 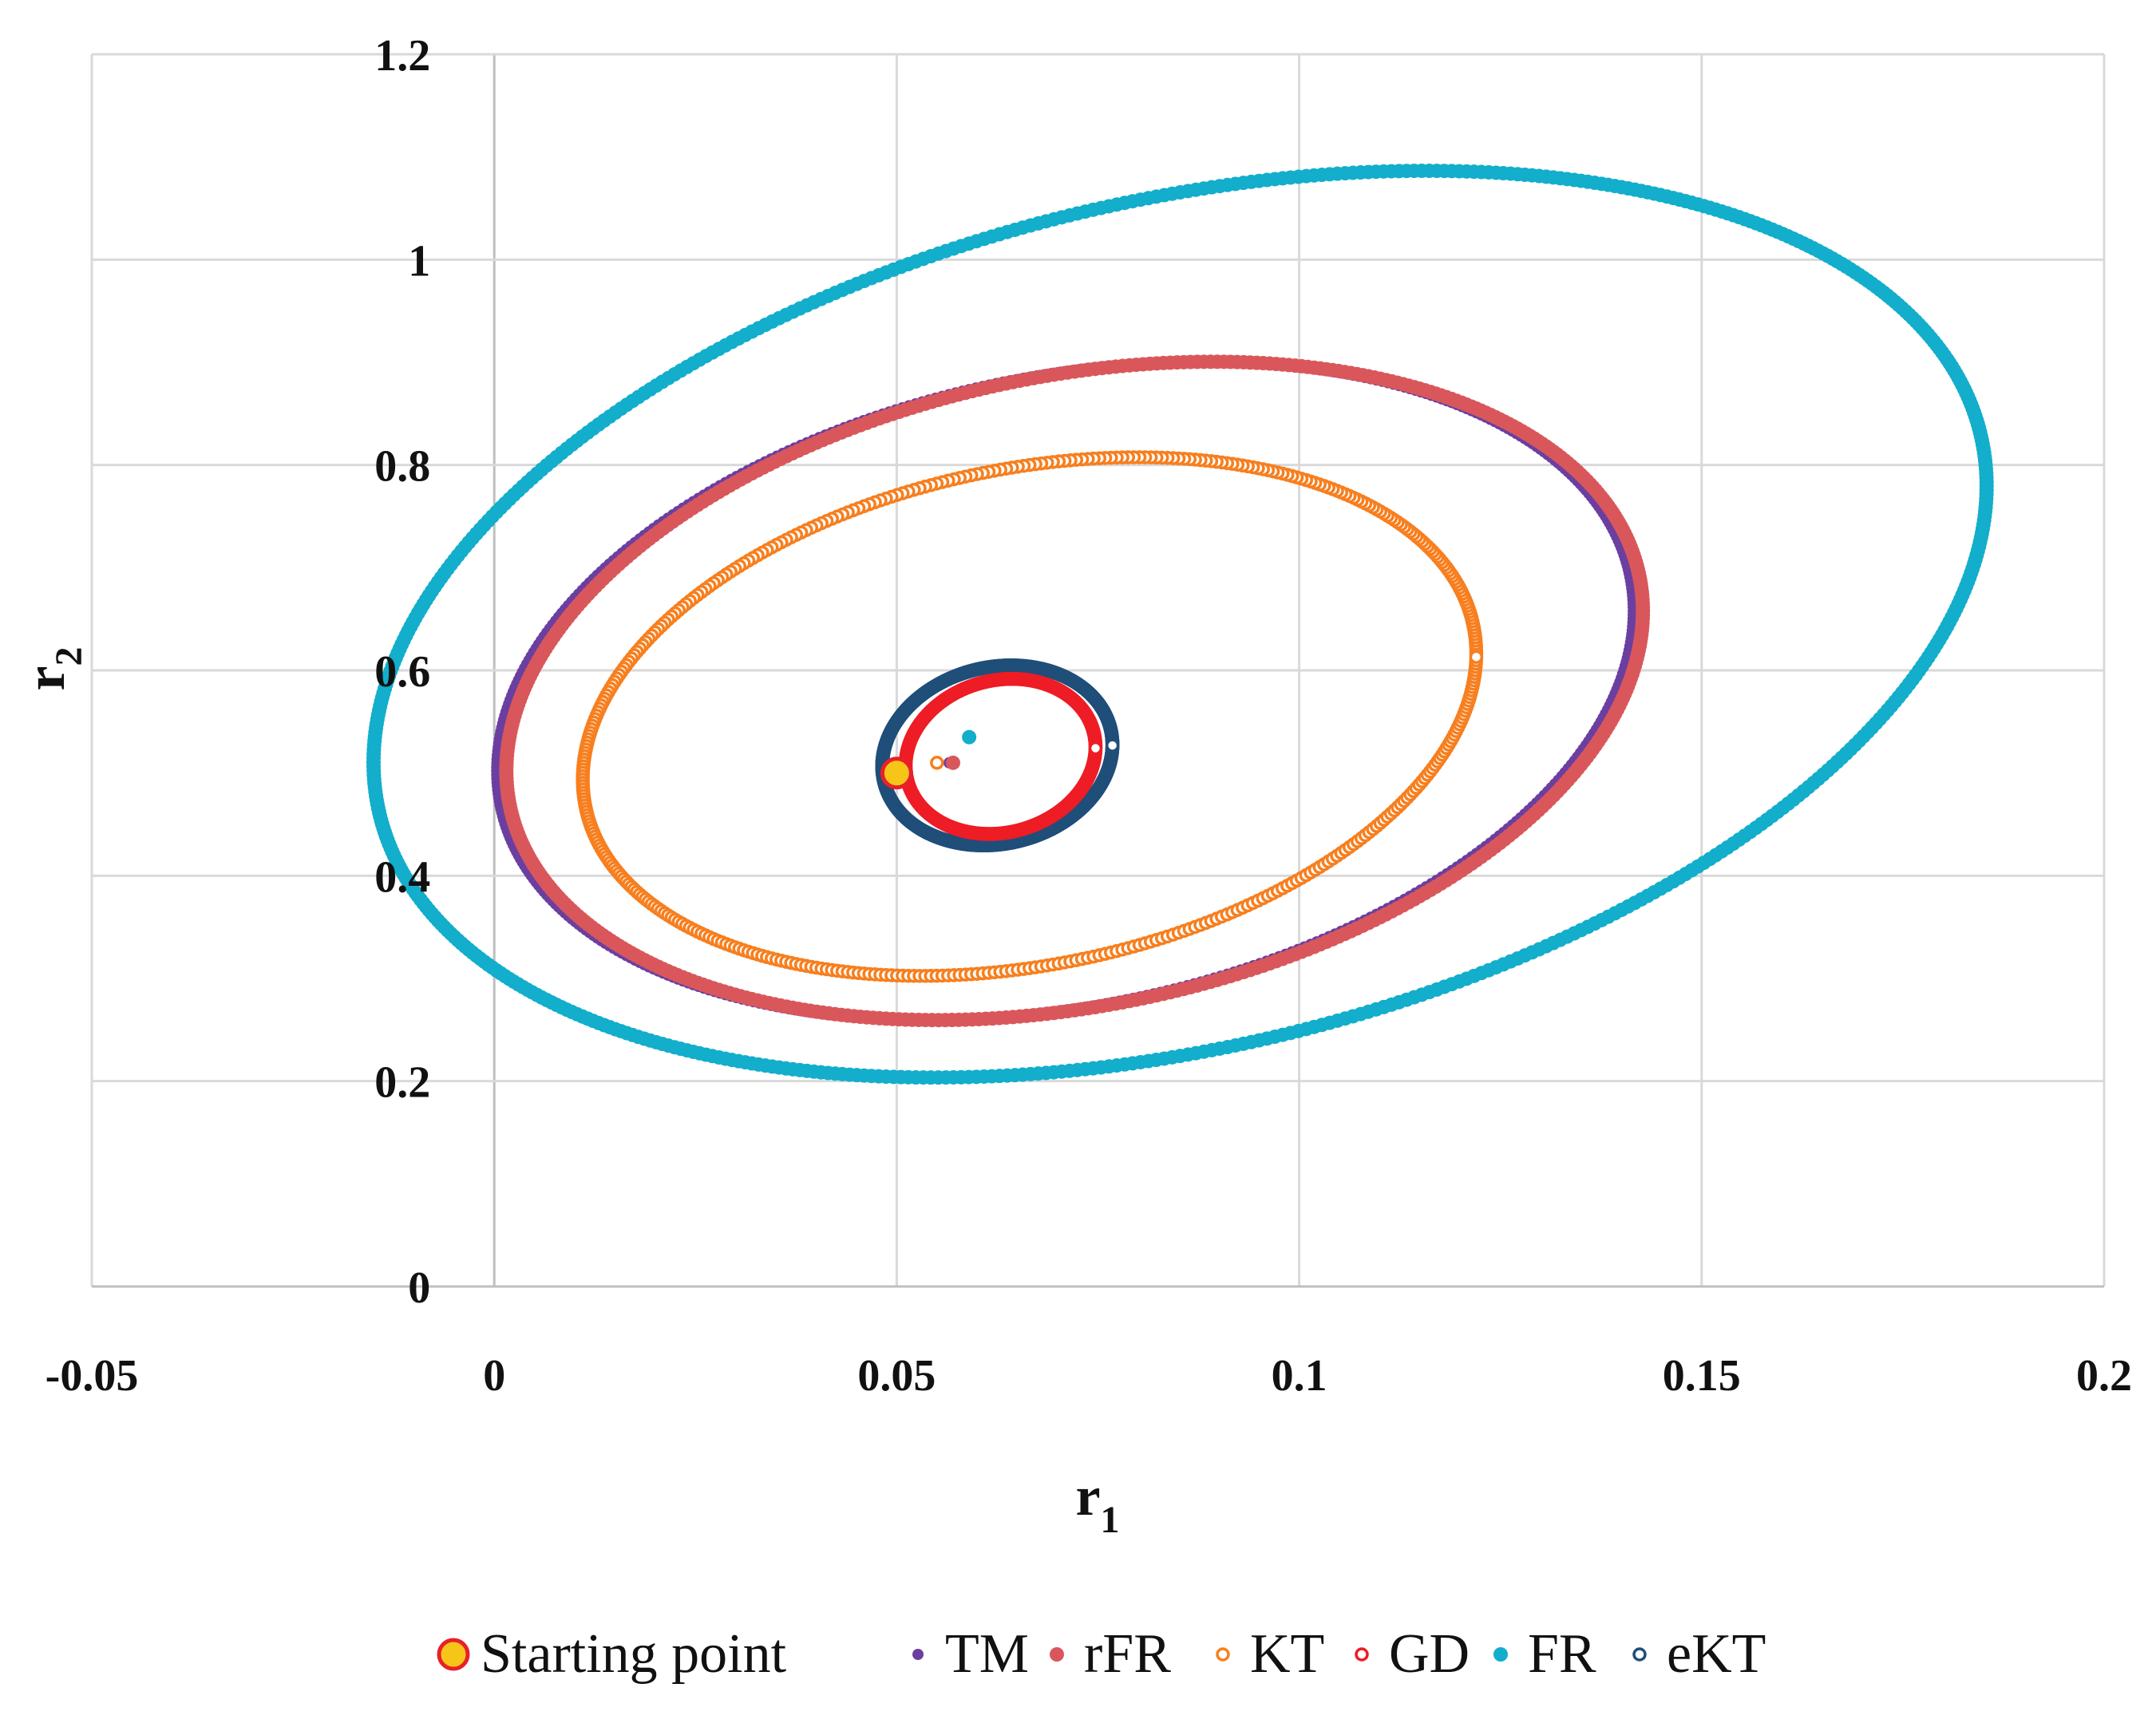 I want to click on series-kt, so click(x=1030, y=716).